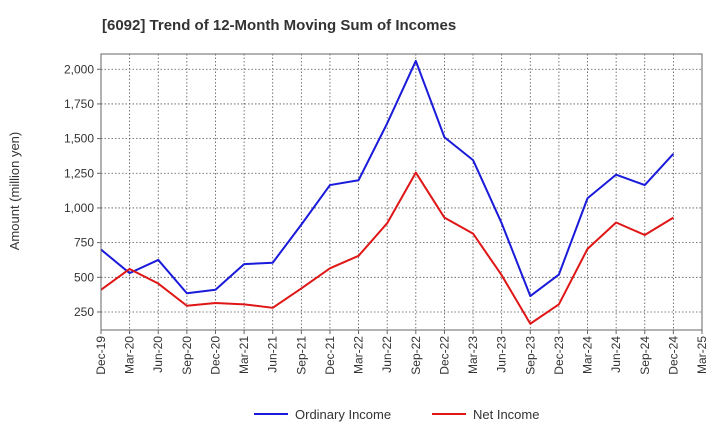 This screenshot has width=720, height=440. I want to click on x-tick-label: Mar-23, so click(473, 355).